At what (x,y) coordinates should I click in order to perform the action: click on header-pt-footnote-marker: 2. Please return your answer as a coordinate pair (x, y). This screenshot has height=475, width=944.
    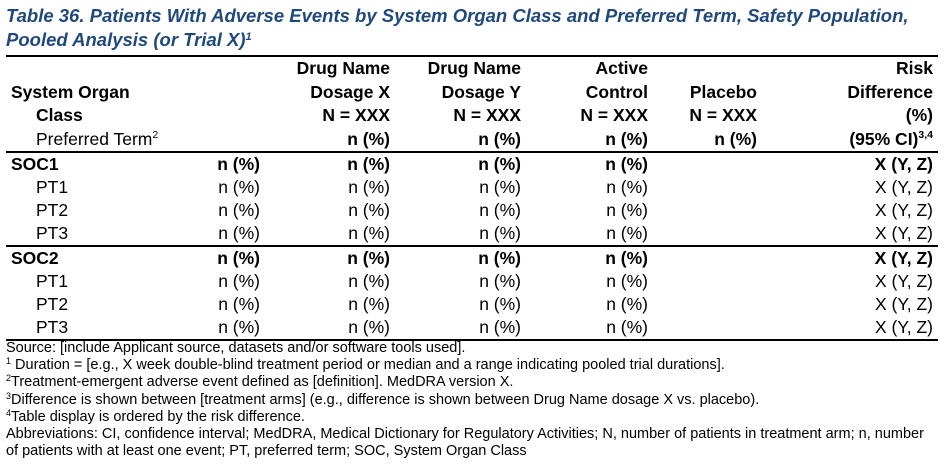
    Looking at the image, I should click on (155, 134).